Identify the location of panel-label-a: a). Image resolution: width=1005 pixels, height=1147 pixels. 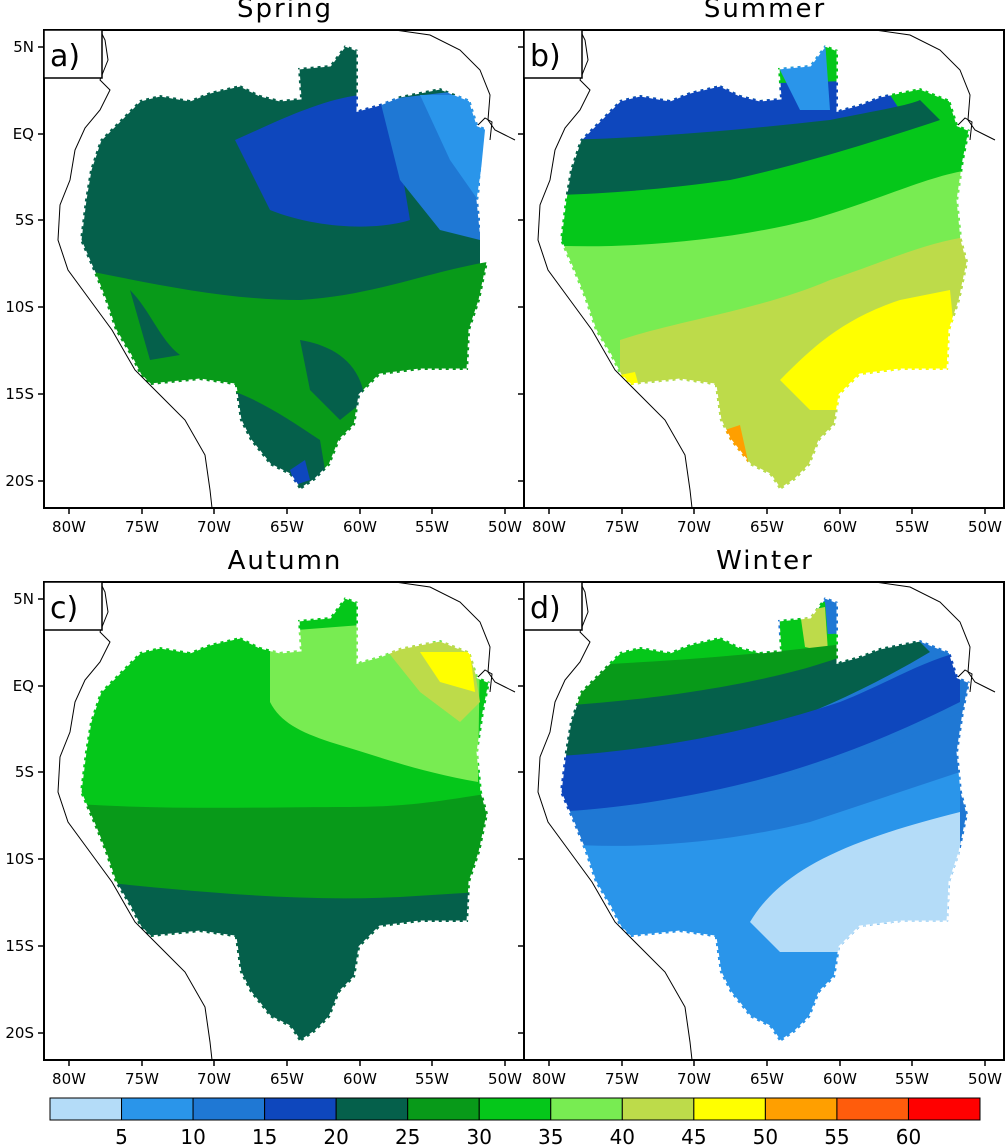
(65, 56).